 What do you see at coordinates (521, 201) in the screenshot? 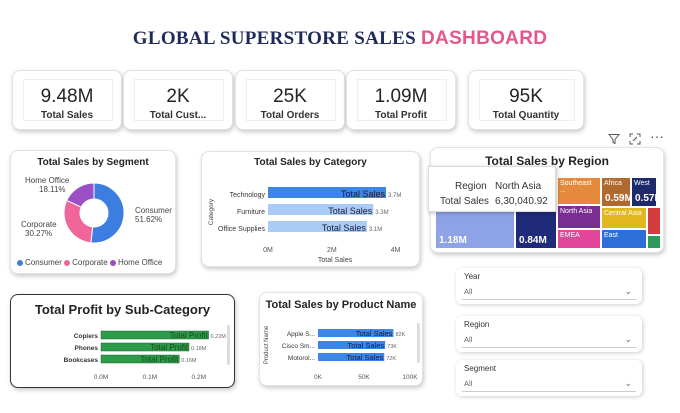
I see `tooltip-value-sales: 6,30,040.92` at bounding box center [521, 201].